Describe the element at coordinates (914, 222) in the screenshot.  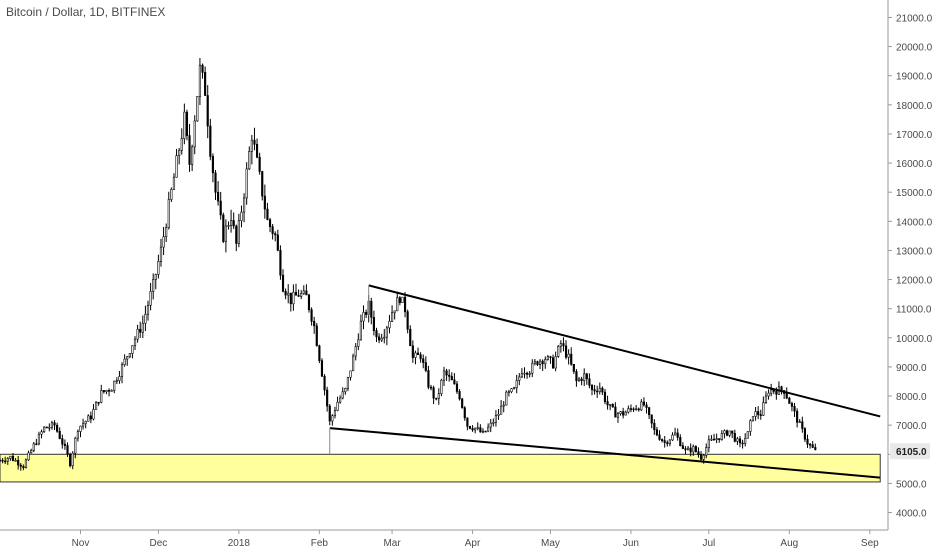
I see `y-tick-label: 14000.0` at that location.